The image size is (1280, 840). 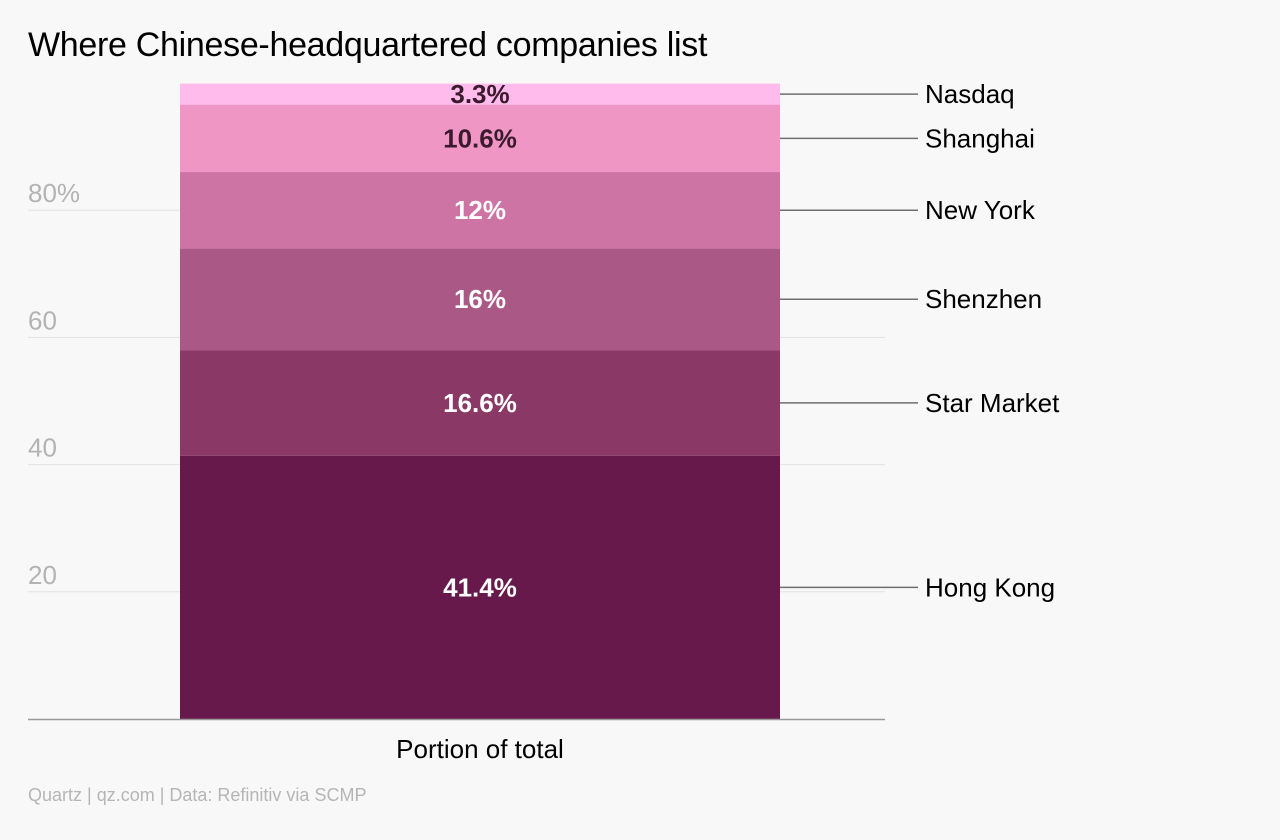 I want to click on bar-segment-shenzhen, so click(x=480, y=299).